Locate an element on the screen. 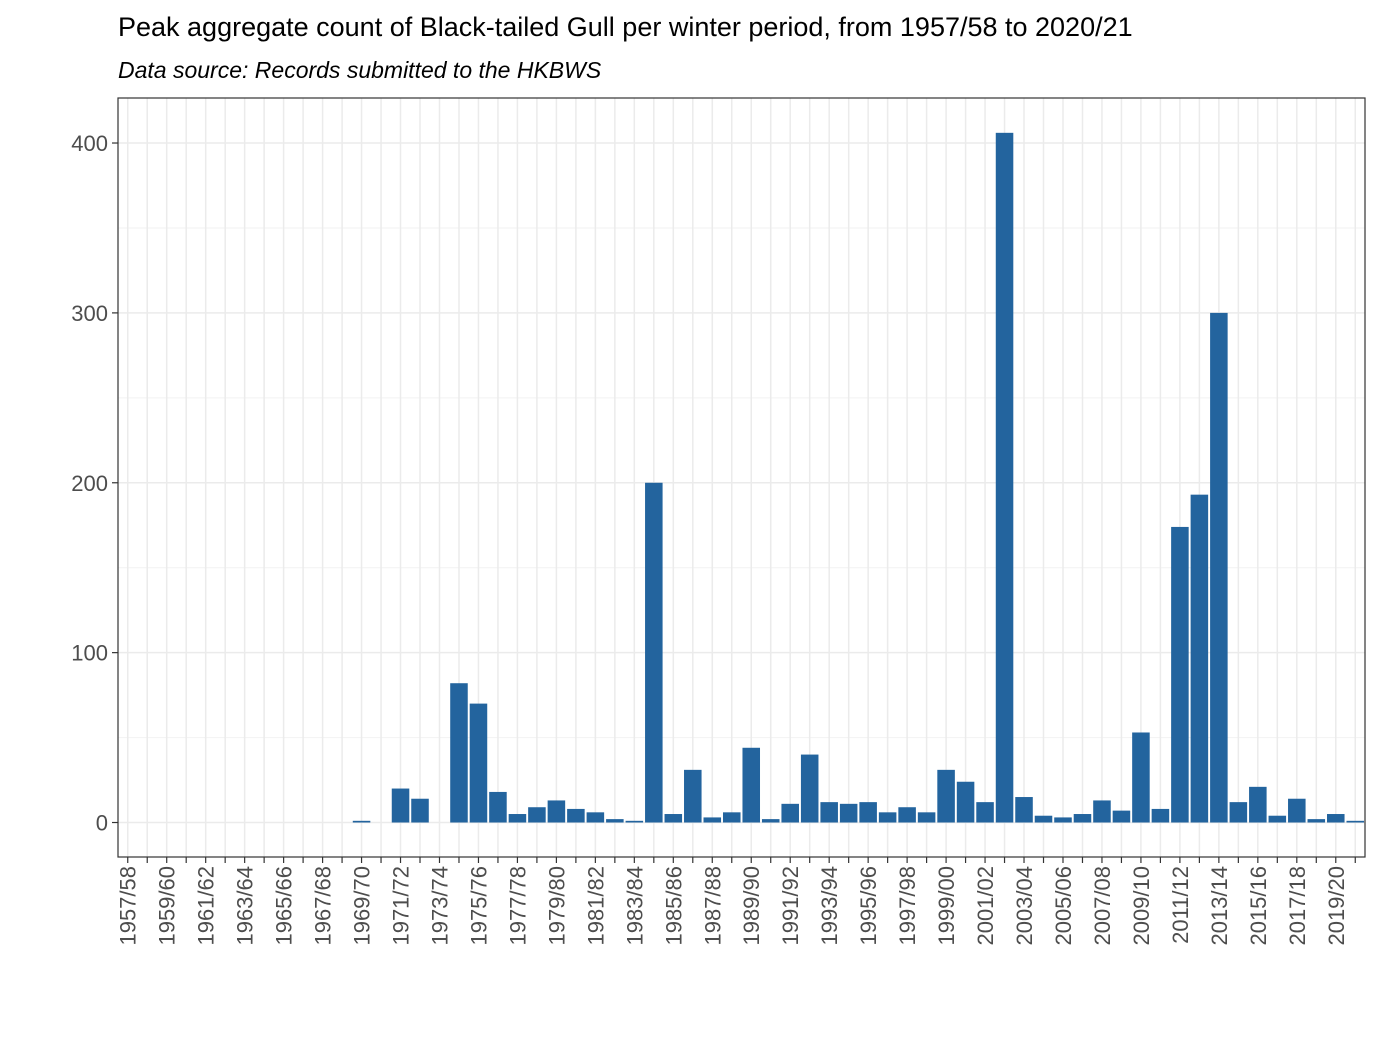  x-tick-label: 1999/00 is located at coordinates (946, 906).